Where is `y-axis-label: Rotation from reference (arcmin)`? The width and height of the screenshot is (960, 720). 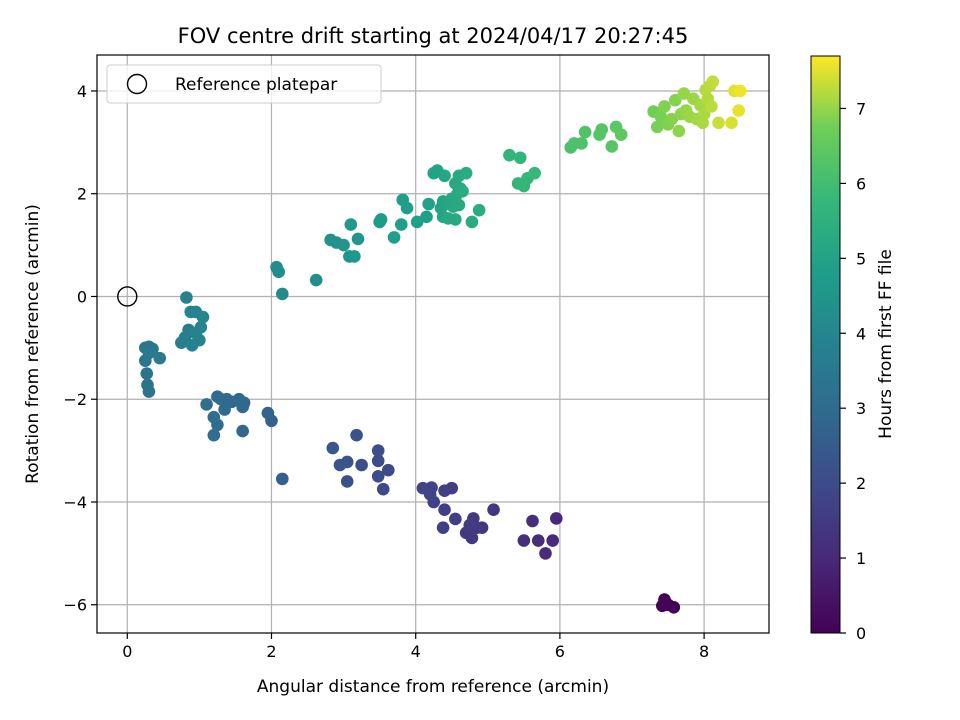
y-axis-label: Rotation from reference (arcmin) is located at coordinates (33, 344).